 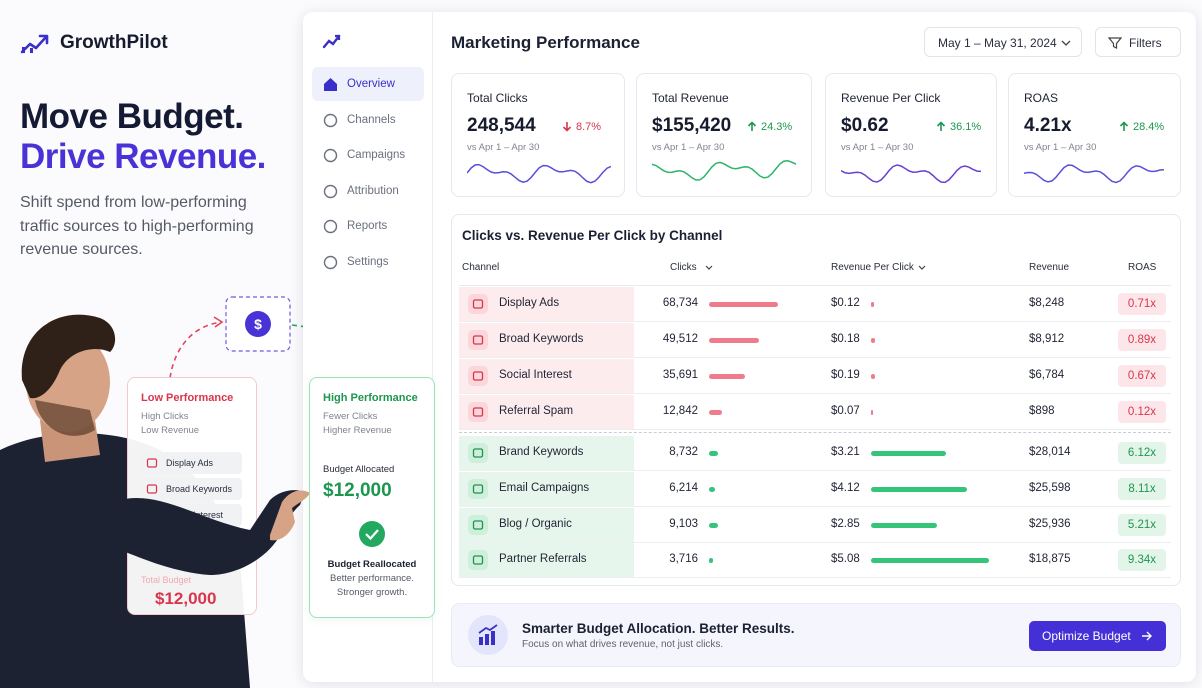 What do you see at coordinates (592, 235) in the screenshot?
I see `table-title: Clicks vs. Revenue Per Click by Channel` at bounding box center [592, 235].